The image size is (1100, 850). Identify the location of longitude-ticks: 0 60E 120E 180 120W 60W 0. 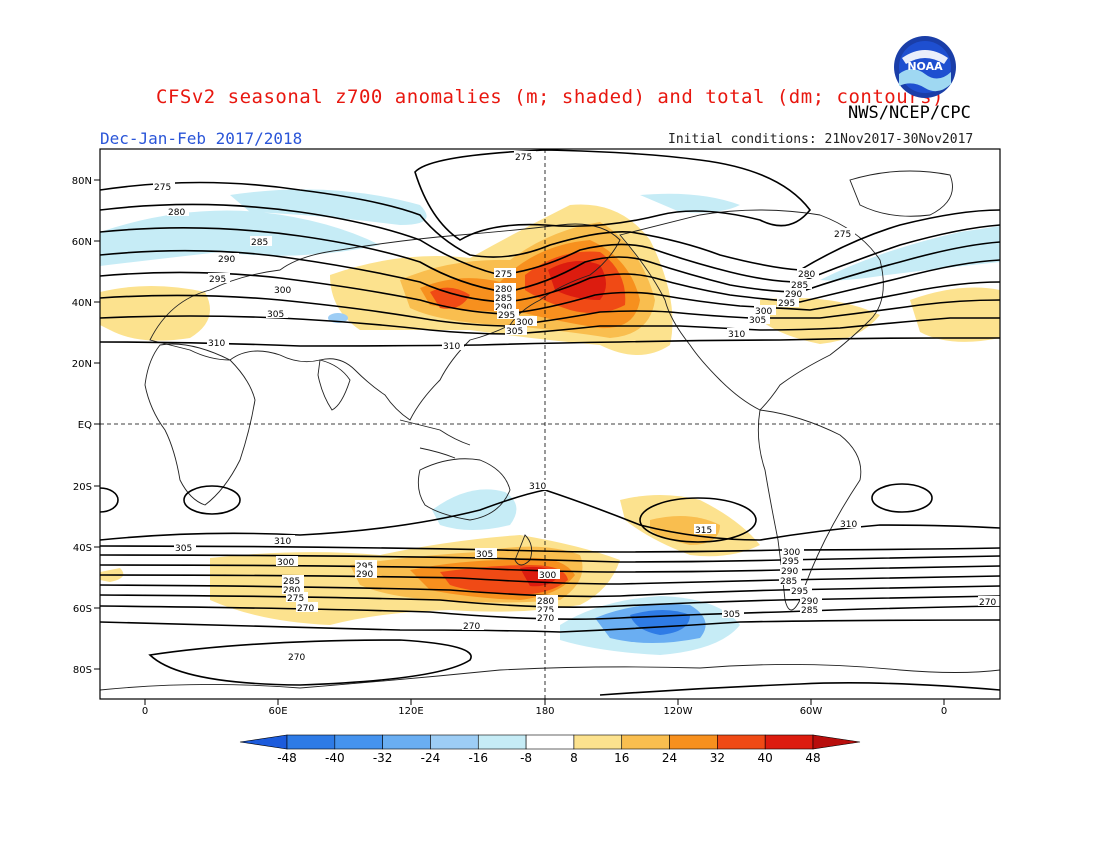
(544, 708).